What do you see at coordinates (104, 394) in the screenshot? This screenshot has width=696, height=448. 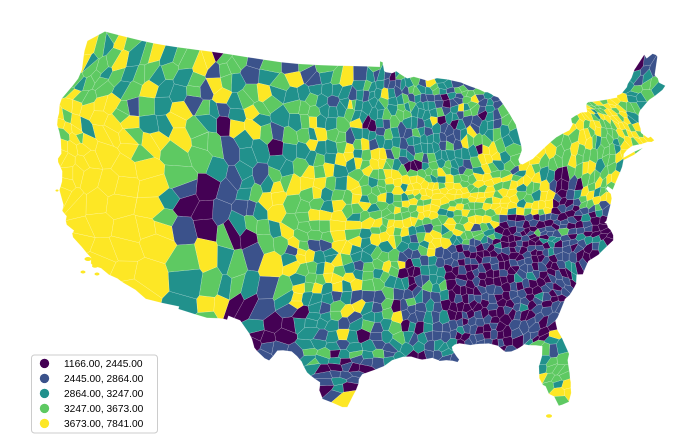 I see `svg-text: 2864.00, 3247.00` at bounding box center [104, 394].